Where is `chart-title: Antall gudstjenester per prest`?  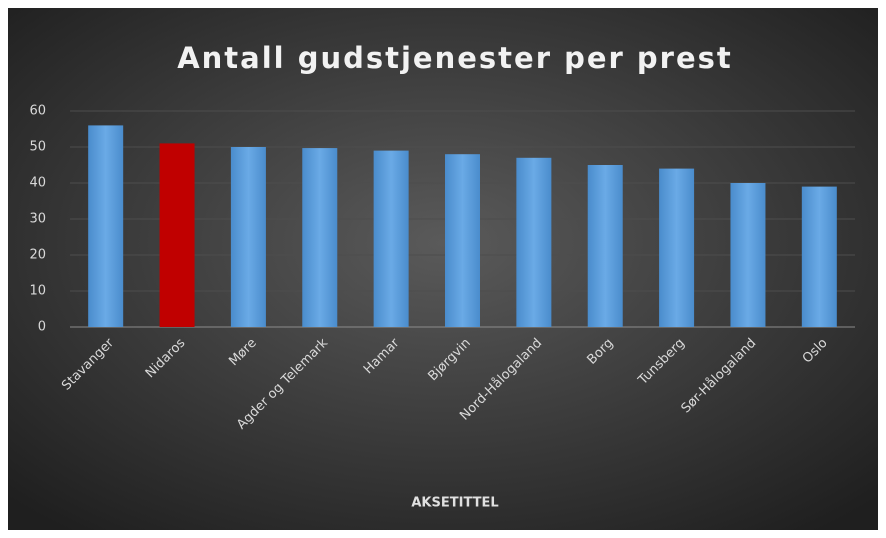
chart-title: Antall gudstjenester per prest is located at coordinates (455, 58).